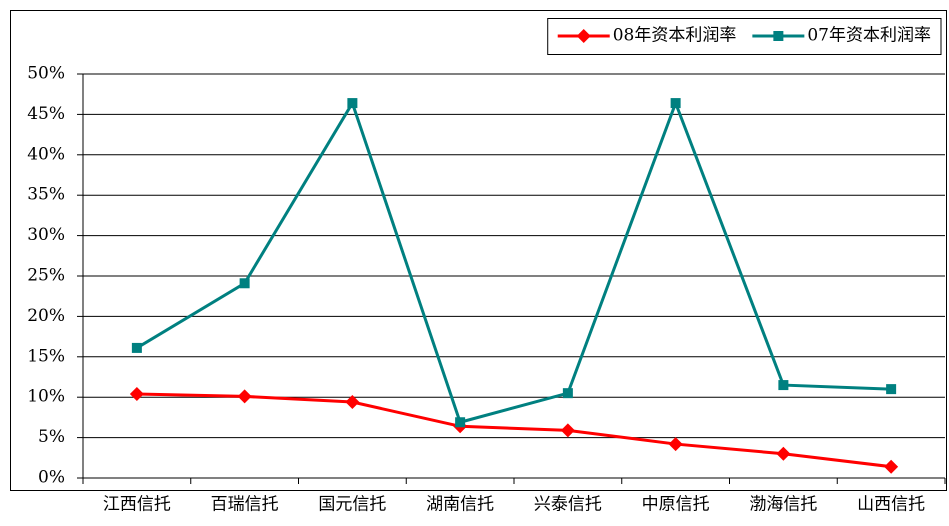 The height and width of the screenshot is (526, 949). Describe the element at coordinates (46, 276) in the screenshot. I see `y-tick-label: 25%` at that location.